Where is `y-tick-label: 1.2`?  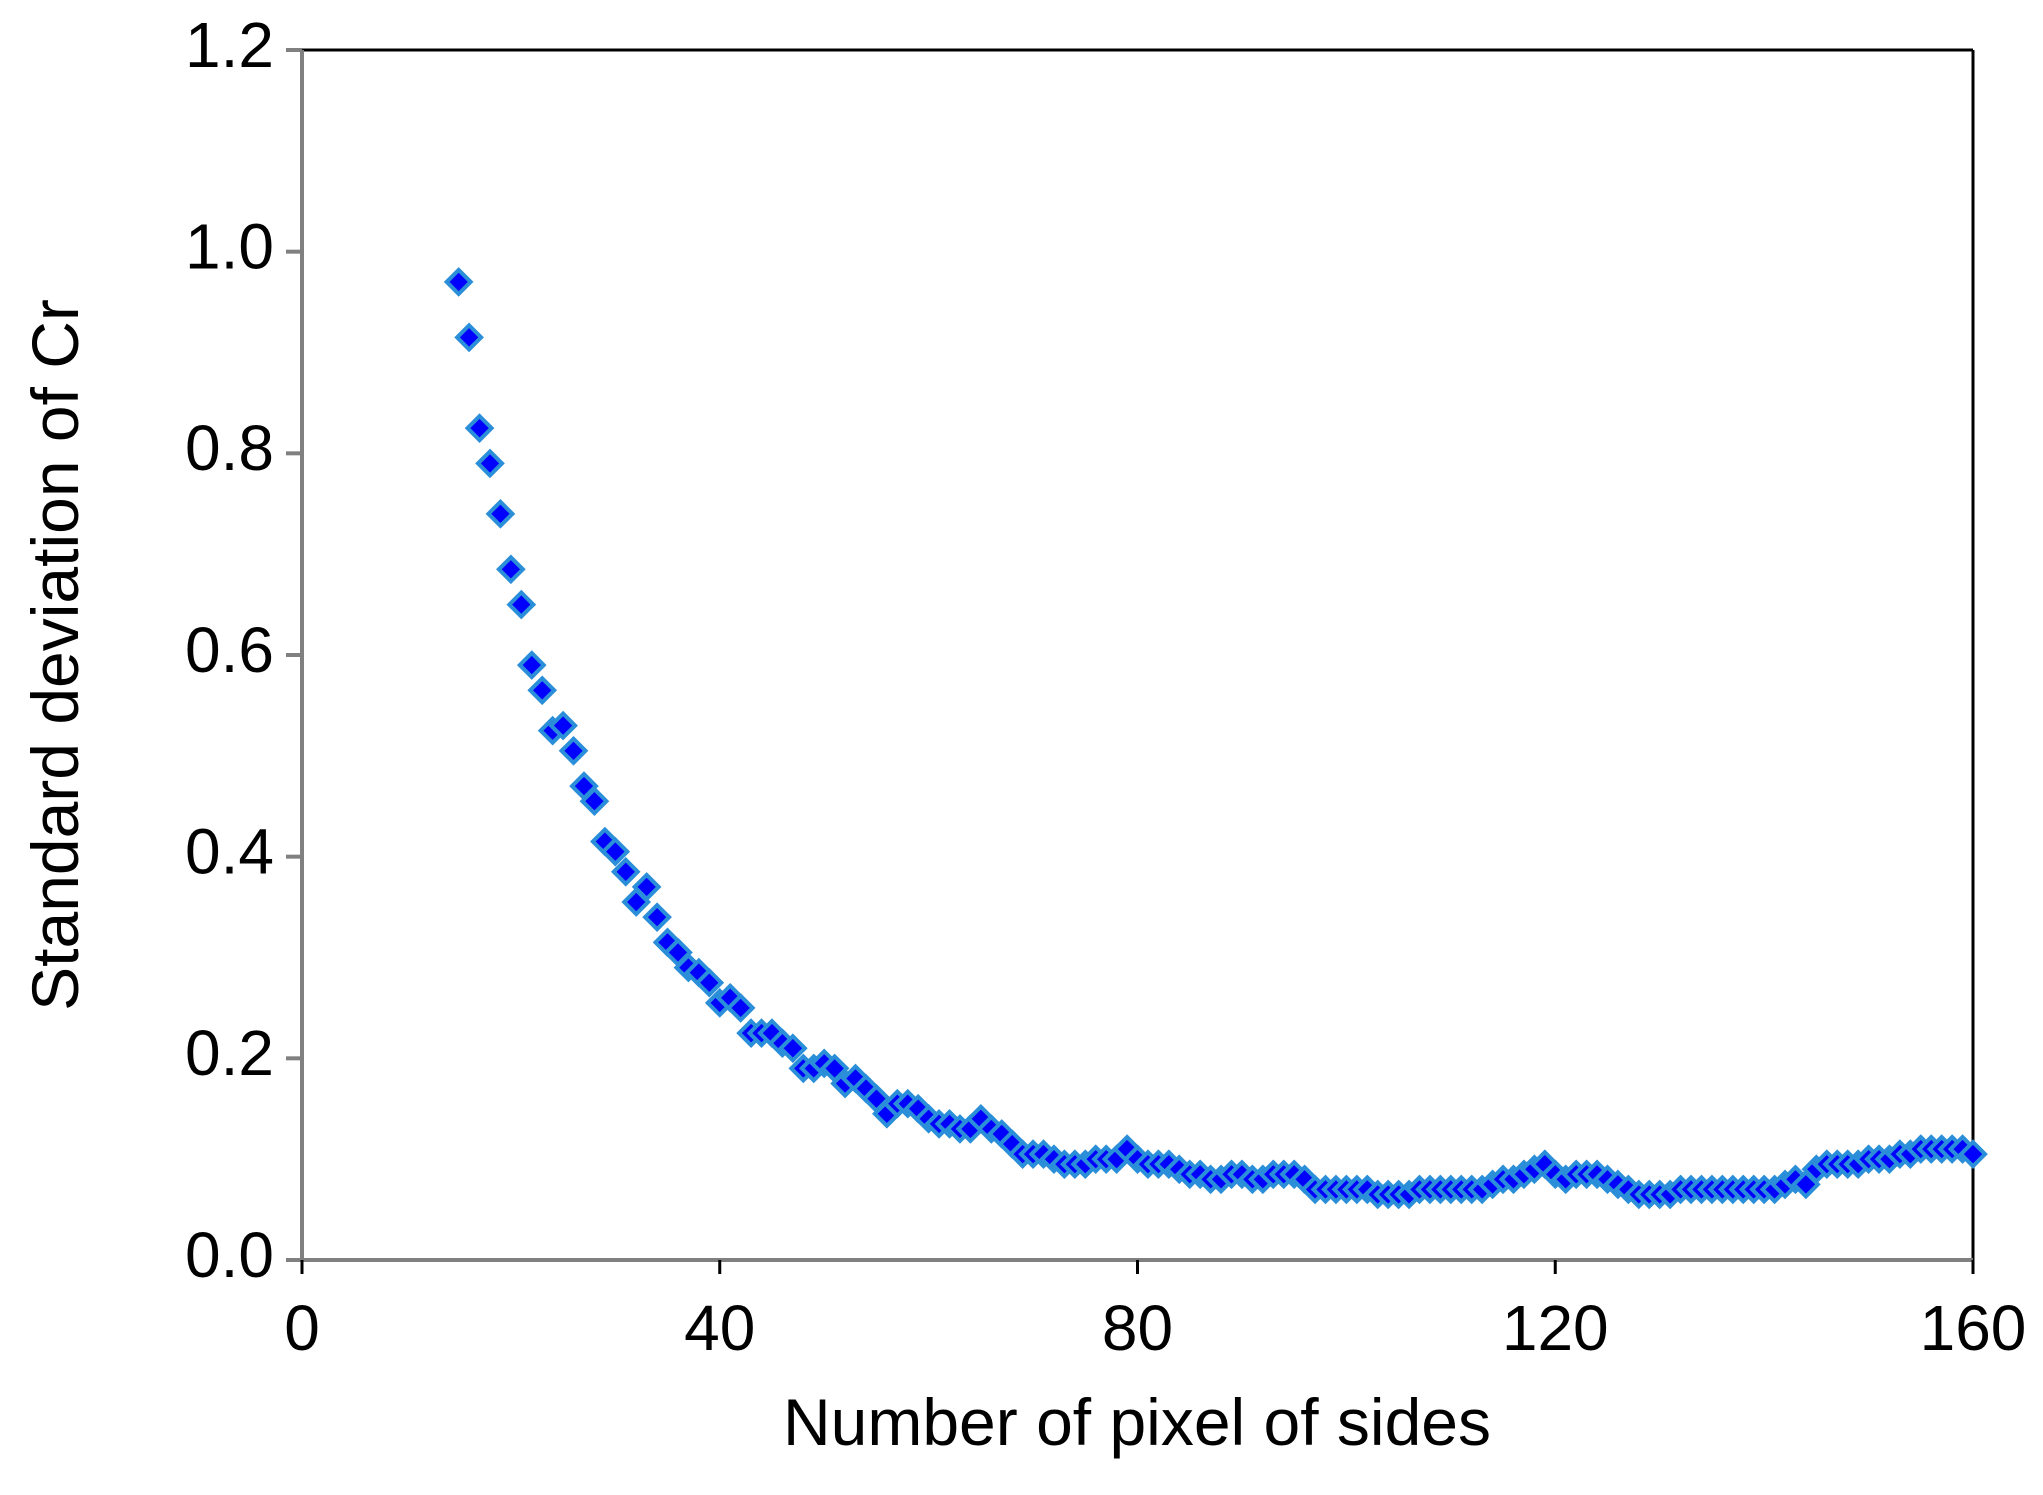
y-tick-label: 1.2 is located at coordinates (229, 45).